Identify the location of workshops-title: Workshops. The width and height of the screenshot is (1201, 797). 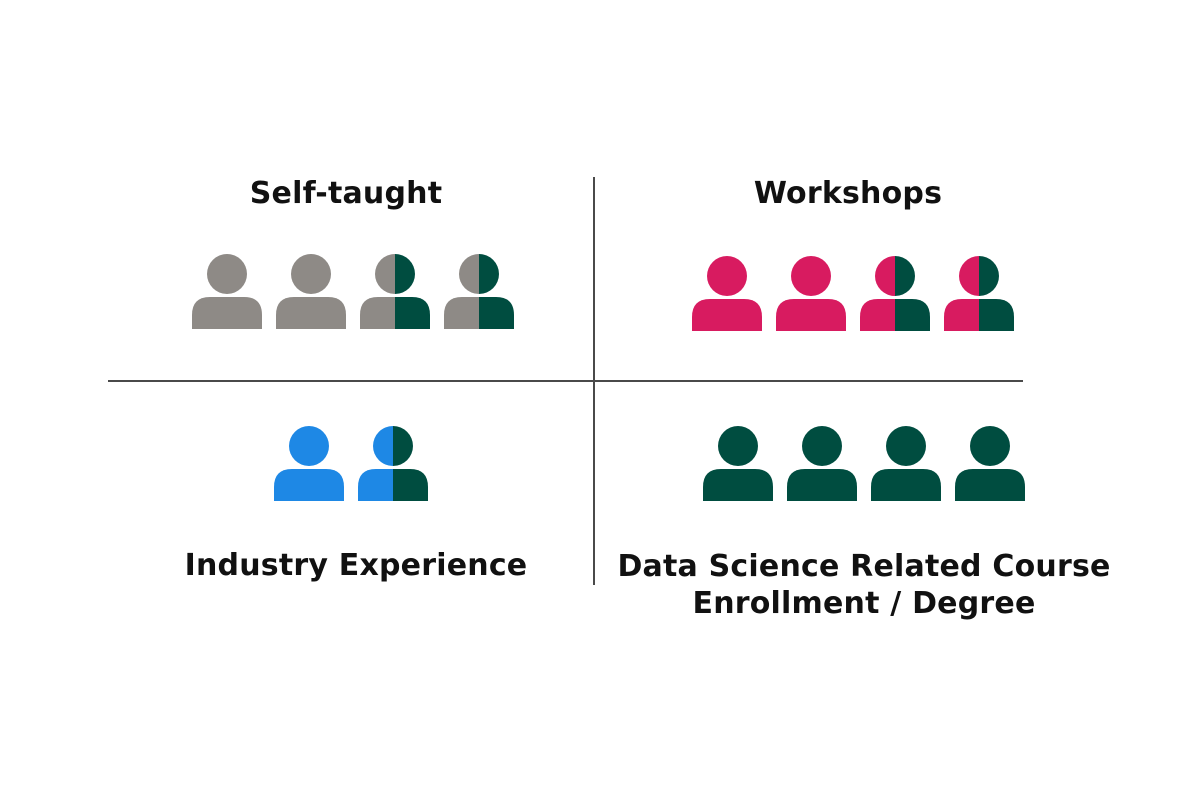
(848, 193).